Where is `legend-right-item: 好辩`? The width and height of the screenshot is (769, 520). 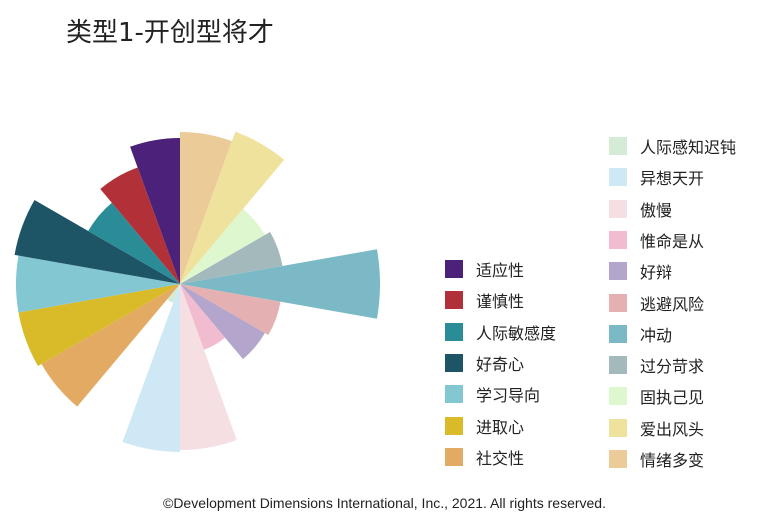
legend-right-item: 好辩 is located at coordinates (640, 271).